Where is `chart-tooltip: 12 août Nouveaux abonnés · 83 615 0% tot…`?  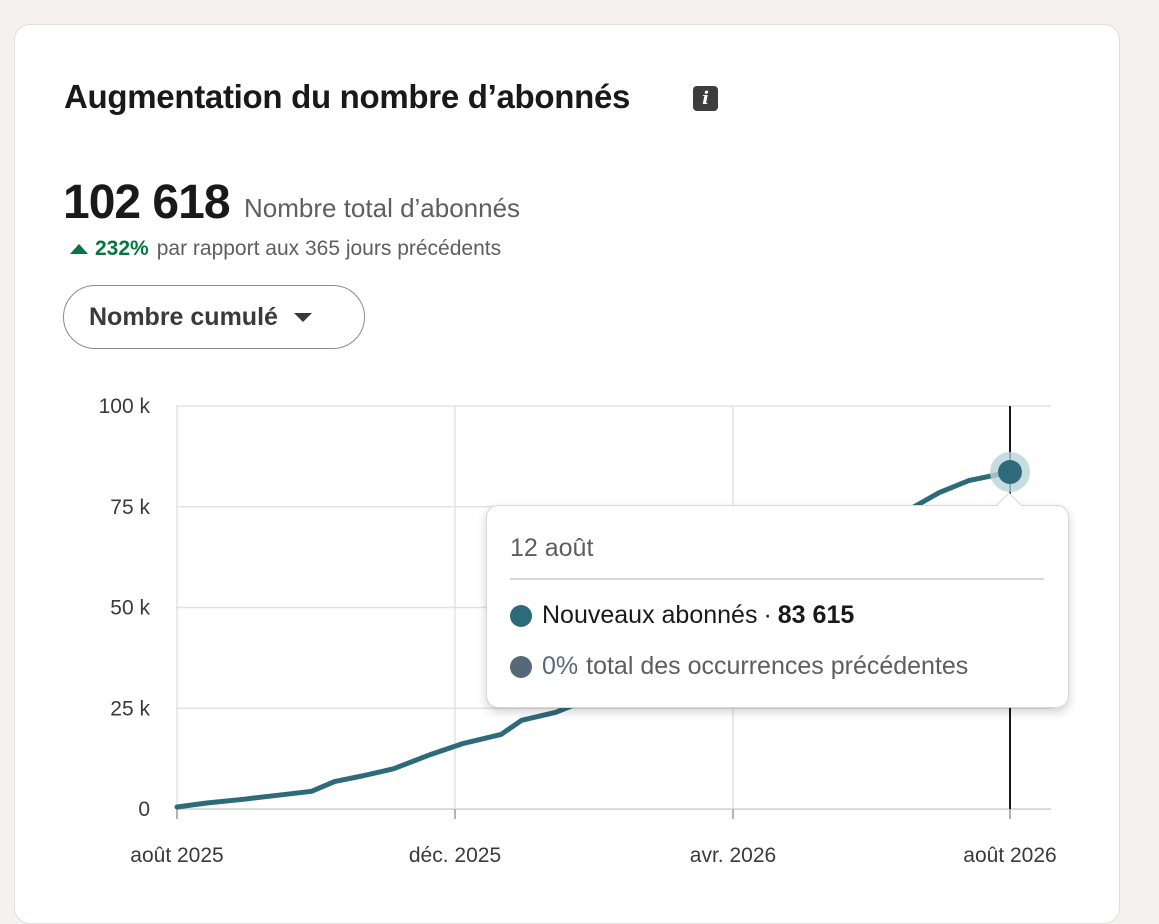 chart-tooltip: 12 août Nouveaux abonnés · 83 615 0% tot… is located at coordinates (777, 600).